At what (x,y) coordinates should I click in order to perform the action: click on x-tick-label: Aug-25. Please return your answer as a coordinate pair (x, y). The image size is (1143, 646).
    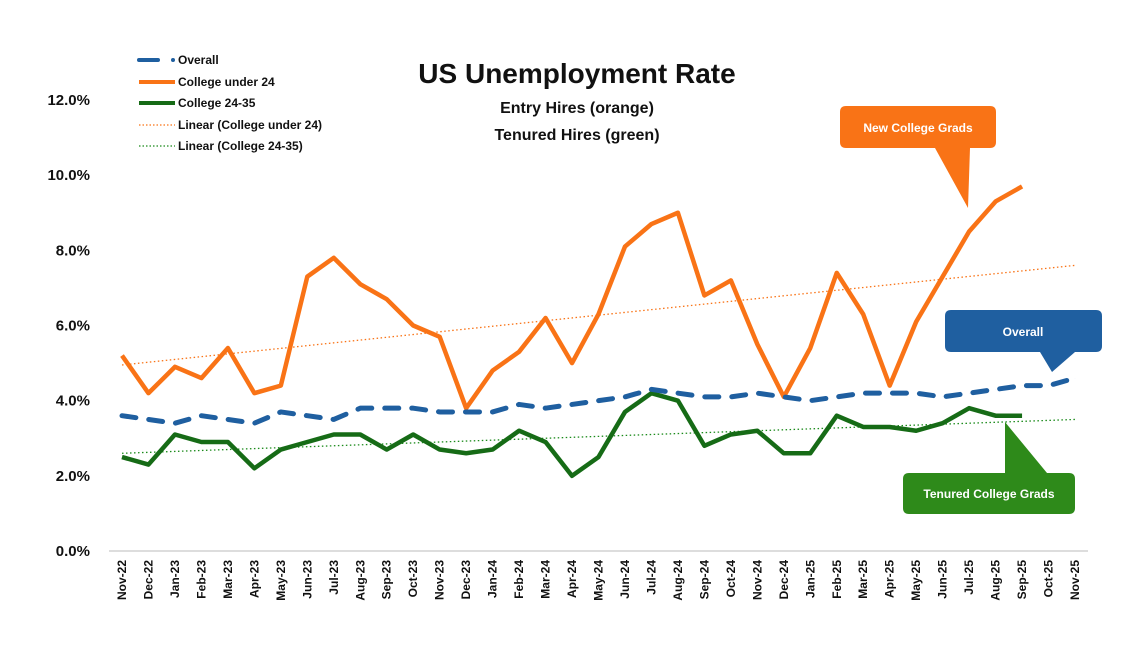
    Looking at the image, I should click on (996, 580).